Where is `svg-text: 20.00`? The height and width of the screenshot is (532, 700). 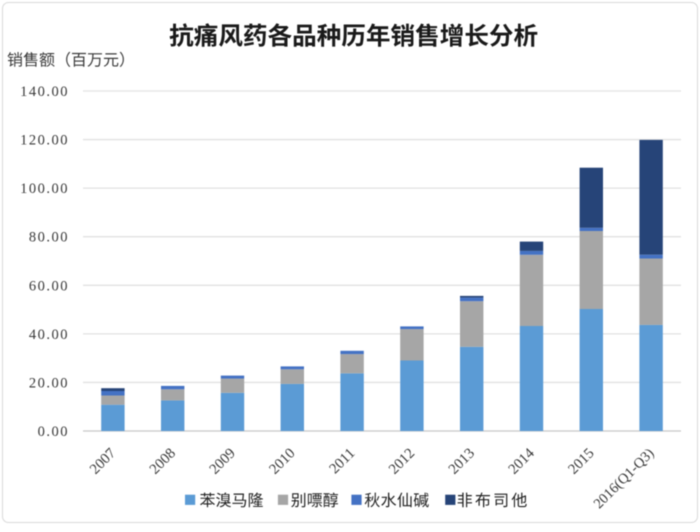
svg-text: 20.00 is located at coordinates (49, 383).